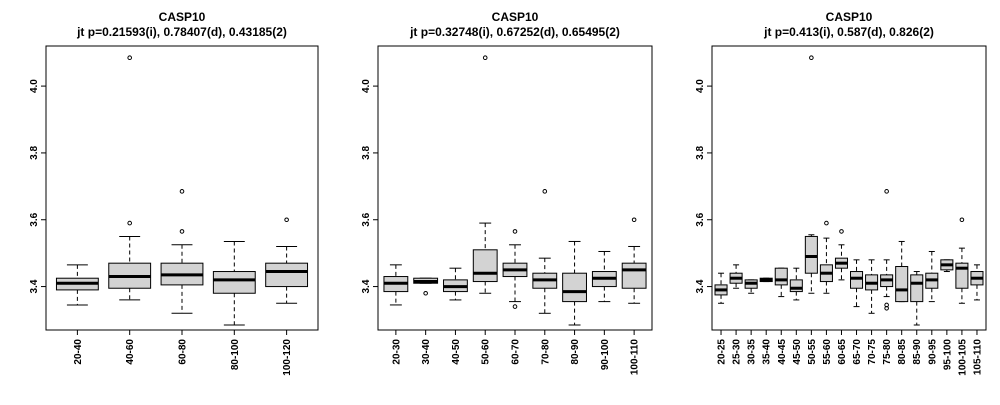  What do you see at coordinates (962, 357) in the screenshot?
I see `x-tick-label: 100-105` at bounding box center [962, 357].